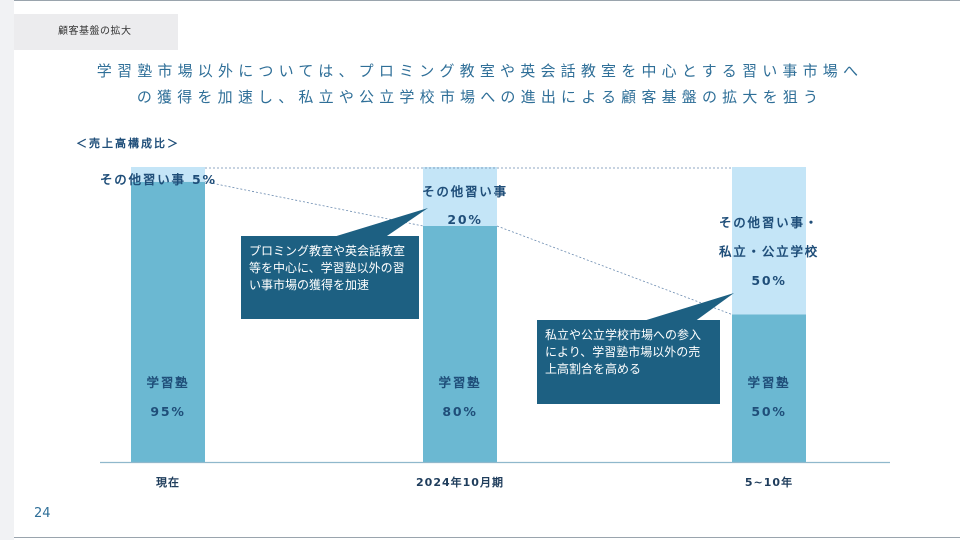 The image size is (960, 540). I want to click on juku-label-2024-value: 80%, so click(460, 411).